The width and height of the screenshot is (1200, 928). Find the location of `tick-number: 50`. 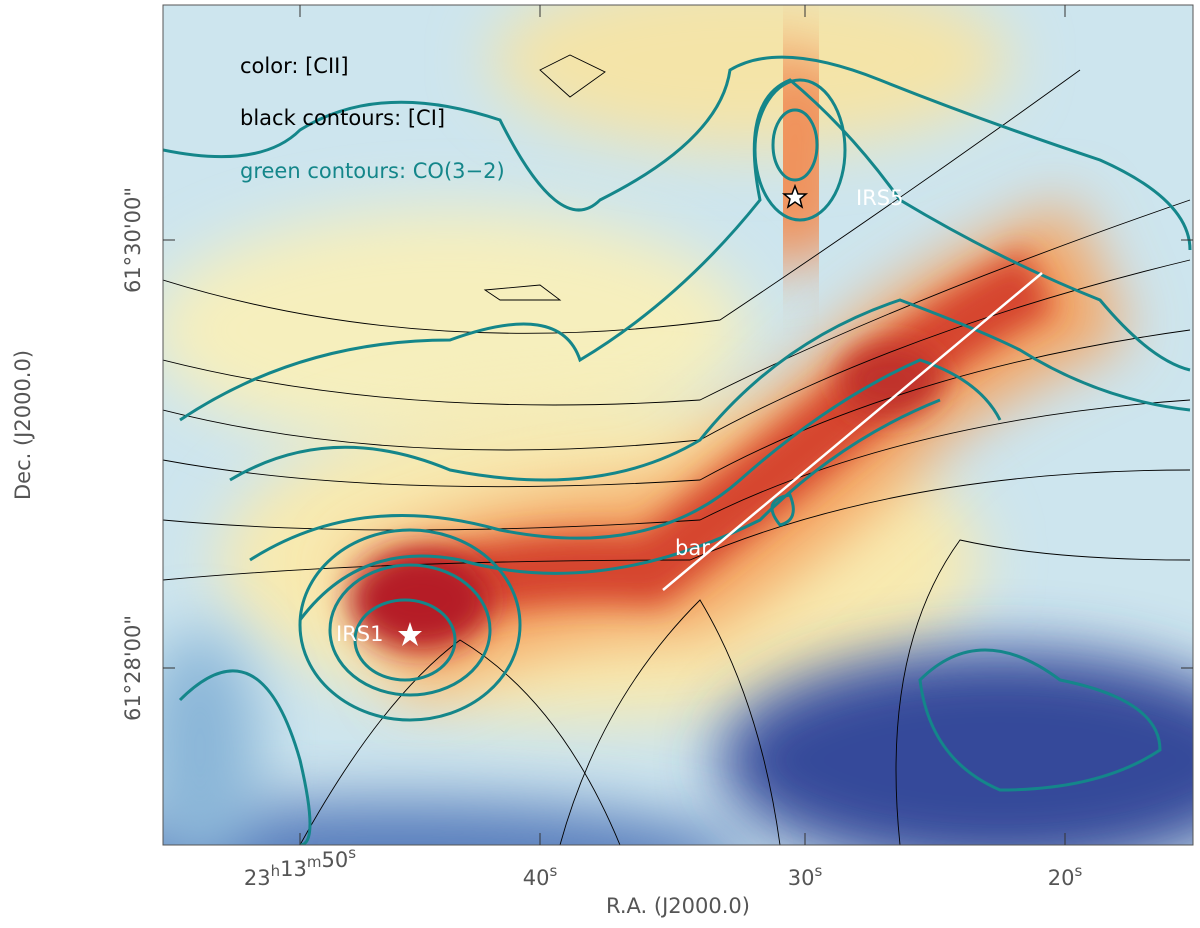

tick-number: 50 is located at coordinates (335, 860).